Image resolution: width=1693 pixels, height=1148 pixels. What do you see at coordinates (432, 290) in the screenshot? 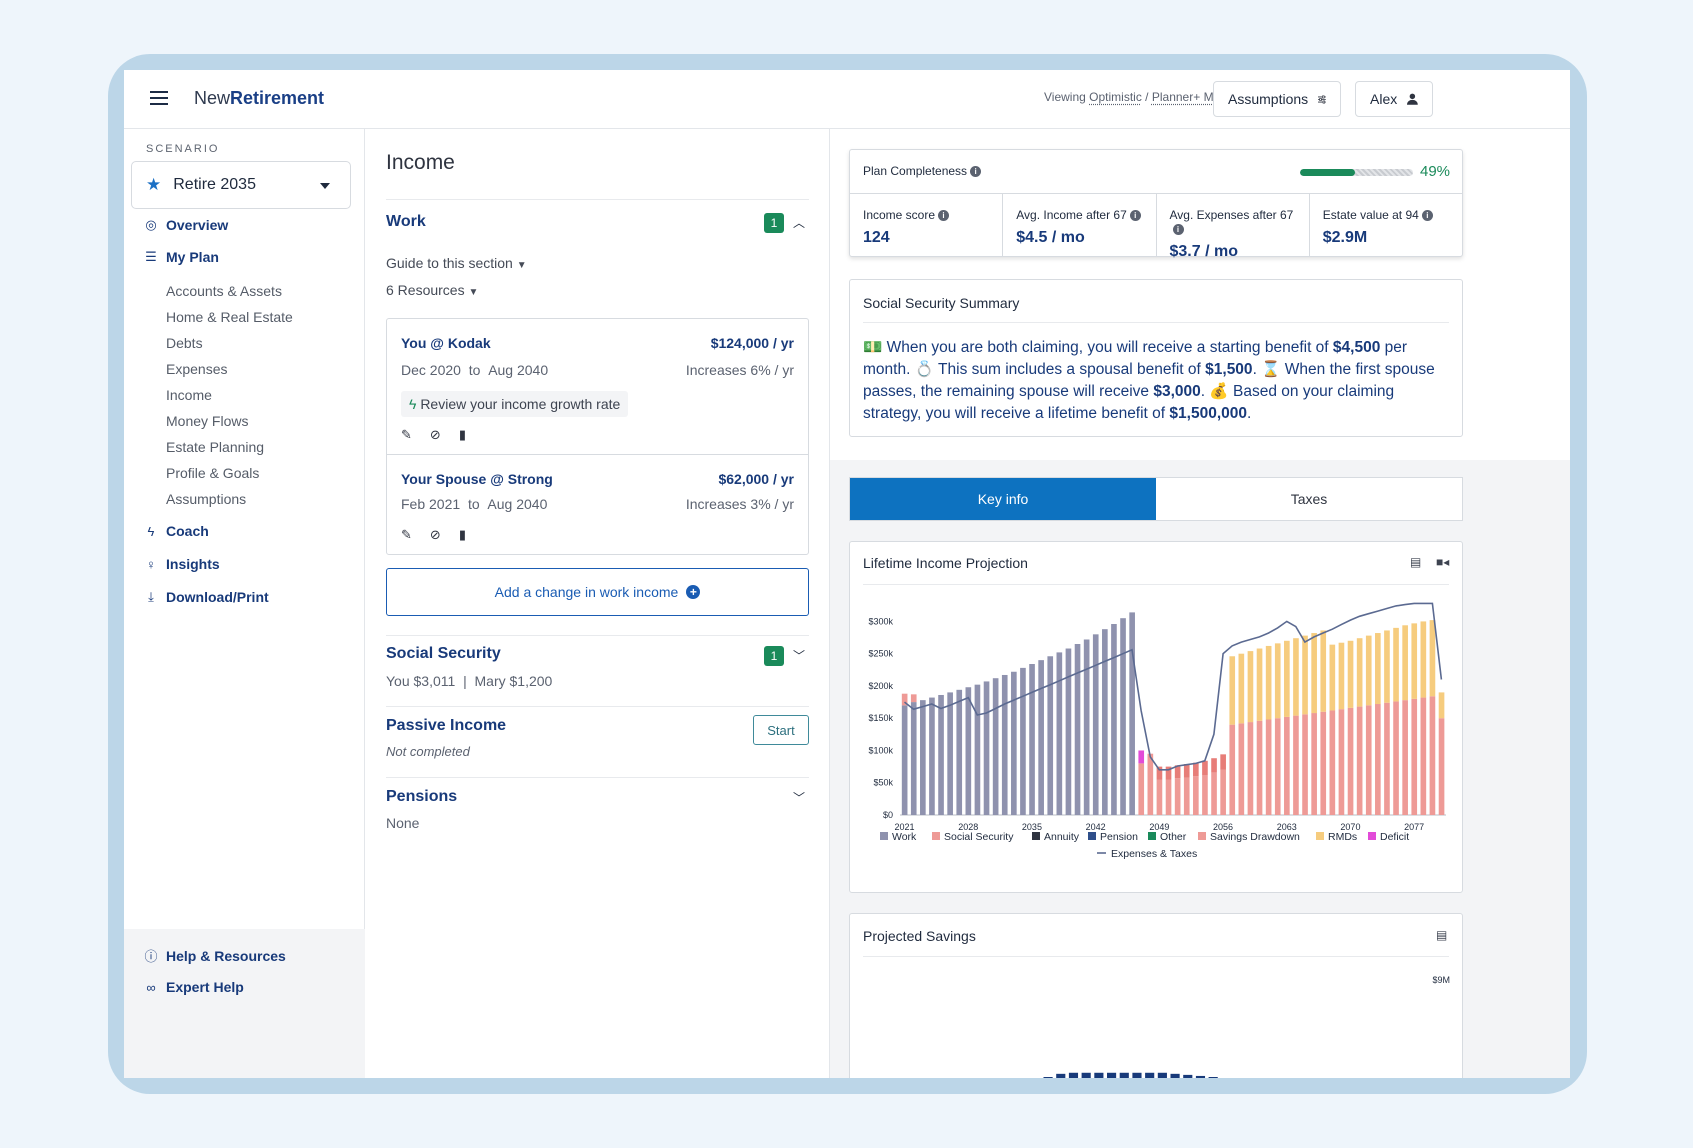
I see `resources-toggle: 6 Resources ▼` at bounding box center [432, 290].